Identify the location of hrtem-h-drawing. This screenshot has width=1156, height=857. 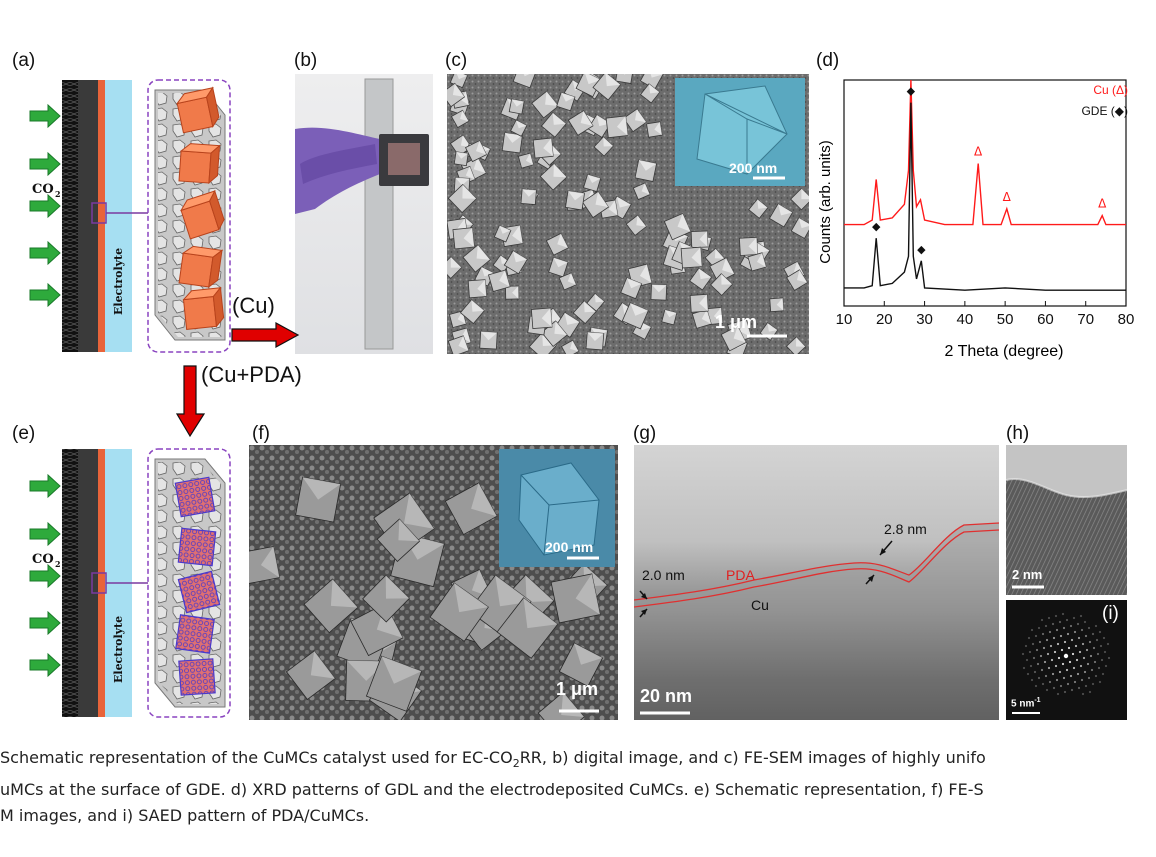
(1066, 520).